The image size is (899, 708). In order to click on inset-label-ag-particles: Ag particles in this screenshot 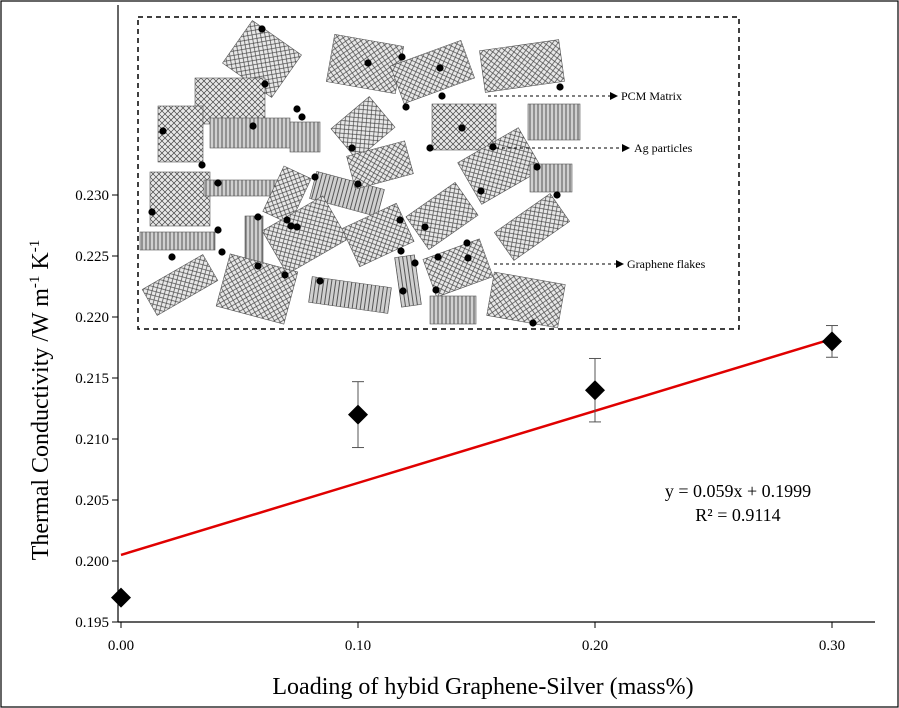, I will do `click(663, 148)`.